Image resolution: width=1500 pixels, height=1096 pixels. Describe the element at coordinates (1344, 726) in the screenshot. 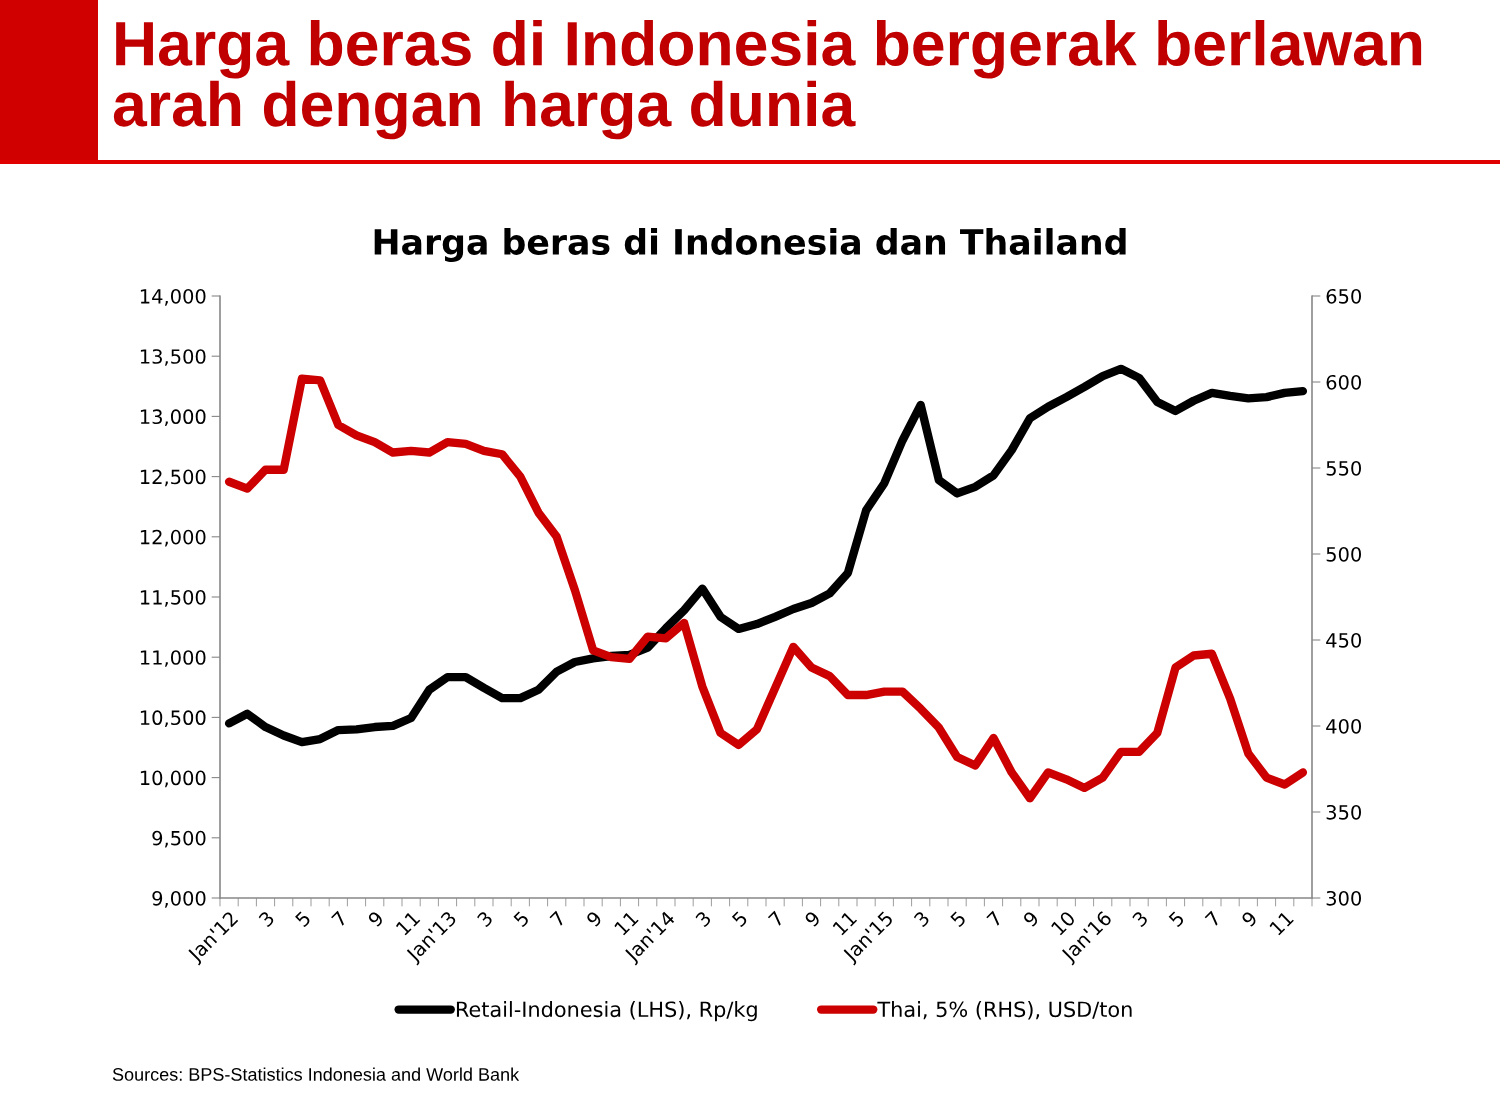

I see `y2-tick-label: 400` at that location.